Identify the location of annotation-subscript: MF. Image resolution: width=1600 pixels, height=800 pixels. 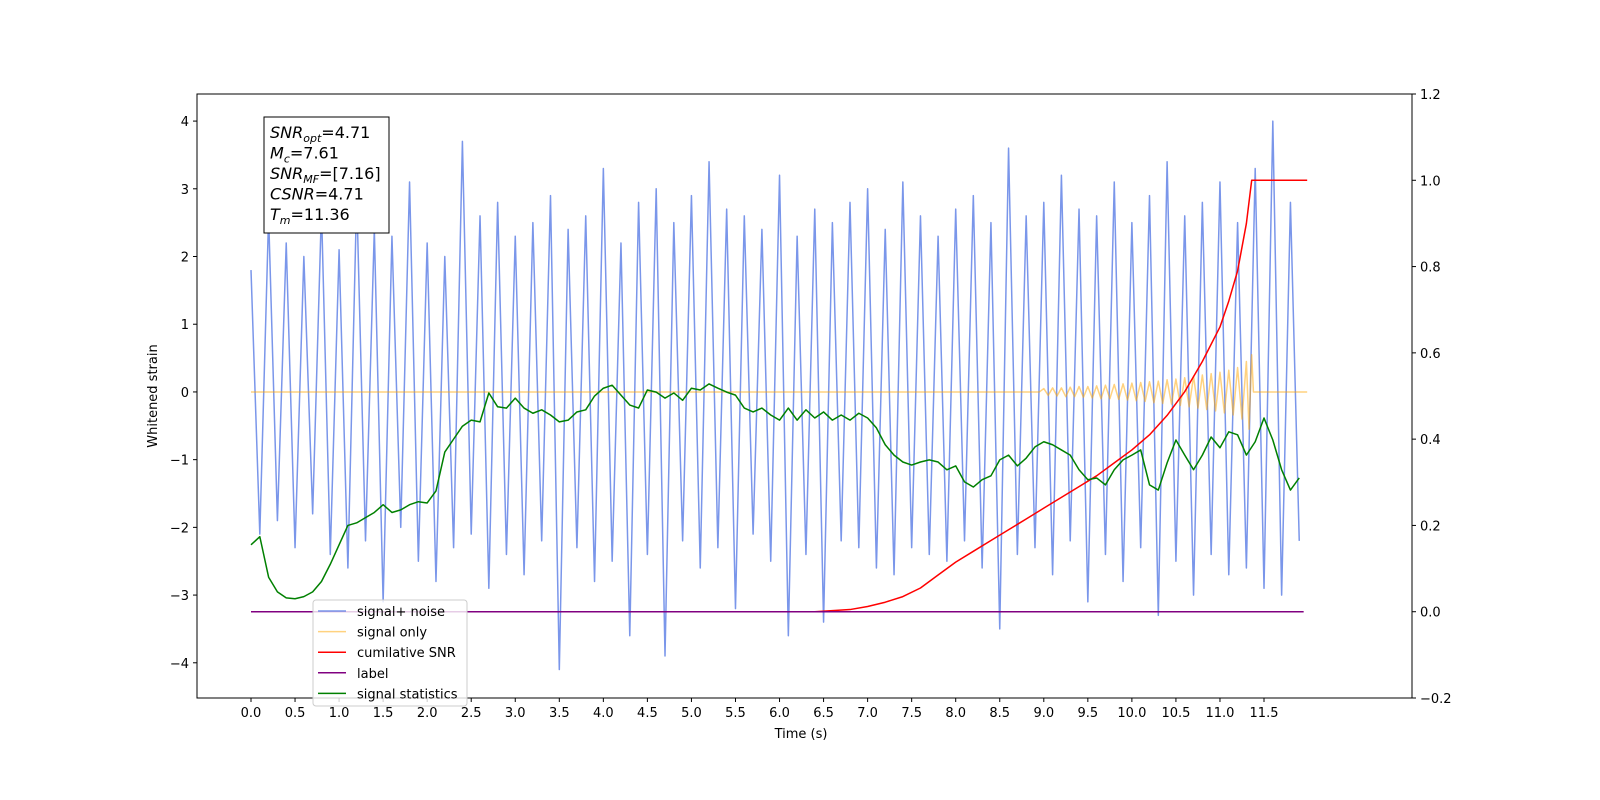
(311, 179).